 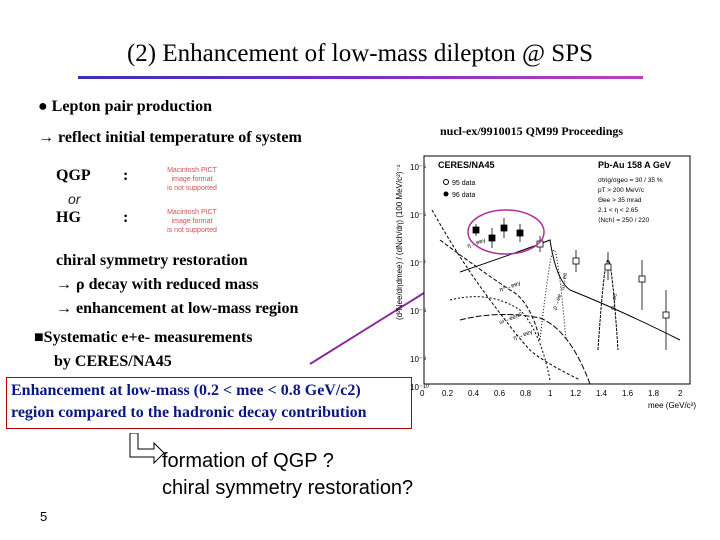 What do you see at coordinates (126, 217) in the screenshot?
I see `hg-colon: :` at bounding box center [126, 217].